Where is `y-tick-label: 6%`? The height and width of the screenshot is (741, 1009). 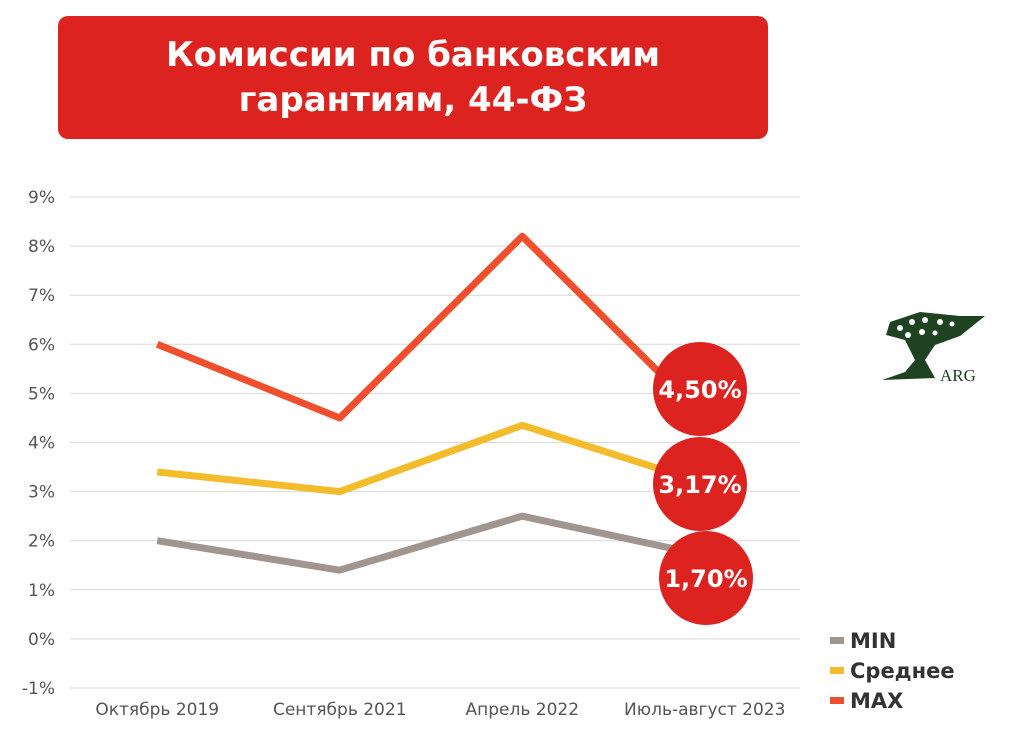
y-tick-label: 6% is located at coordinates (41, 345).